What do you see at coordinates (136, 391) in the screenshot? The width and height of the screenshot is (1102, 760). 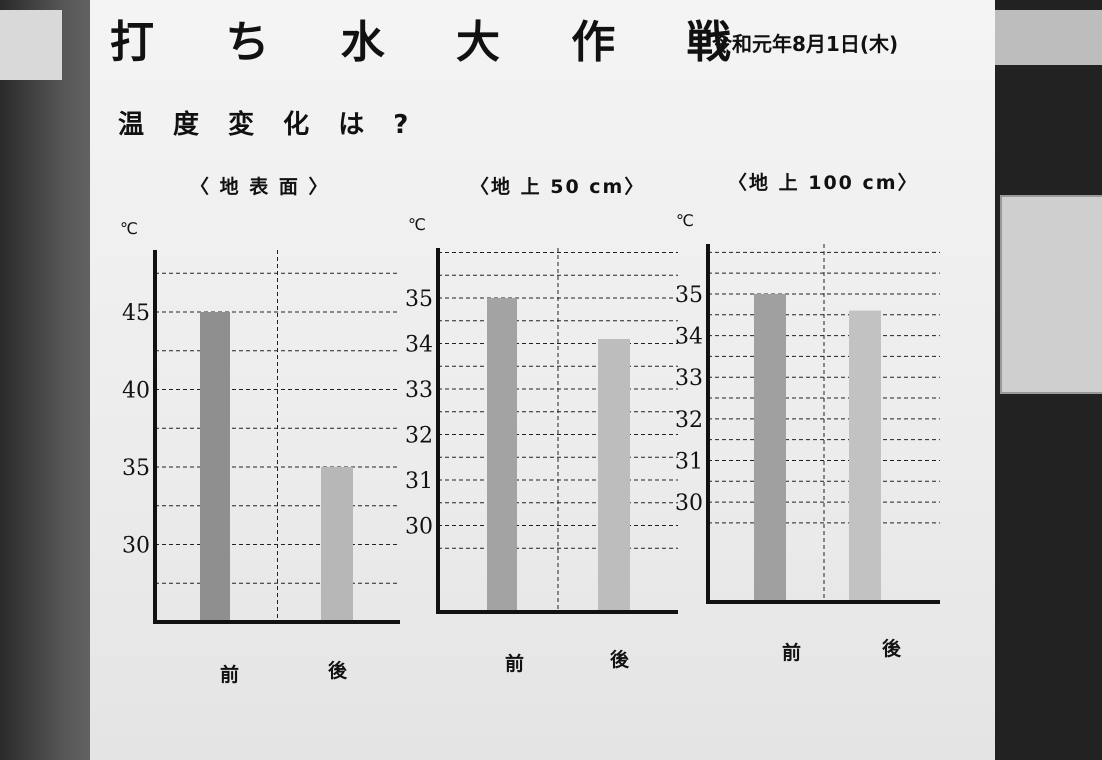 I see `chart-1-tick-label-40: 40` at bounding box center [136, 391].